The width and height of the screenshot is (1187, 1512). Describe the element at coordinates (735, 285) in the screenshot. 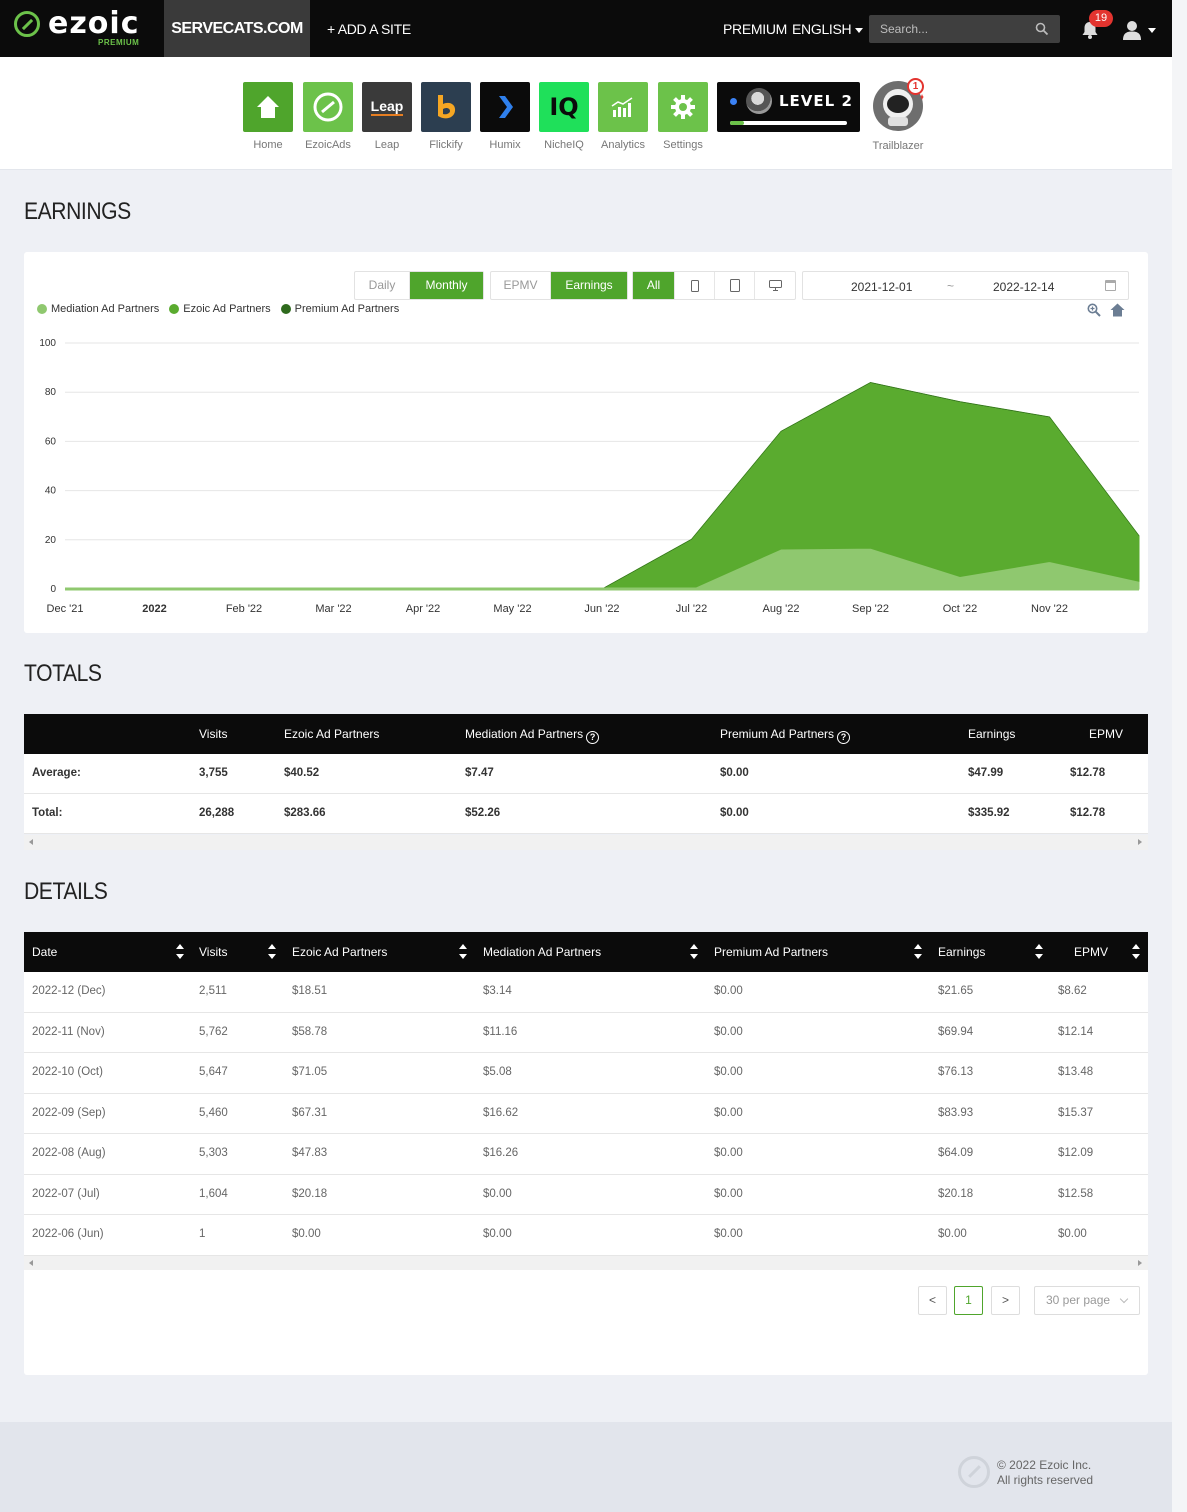

I see `device-tablet-button` at that location.